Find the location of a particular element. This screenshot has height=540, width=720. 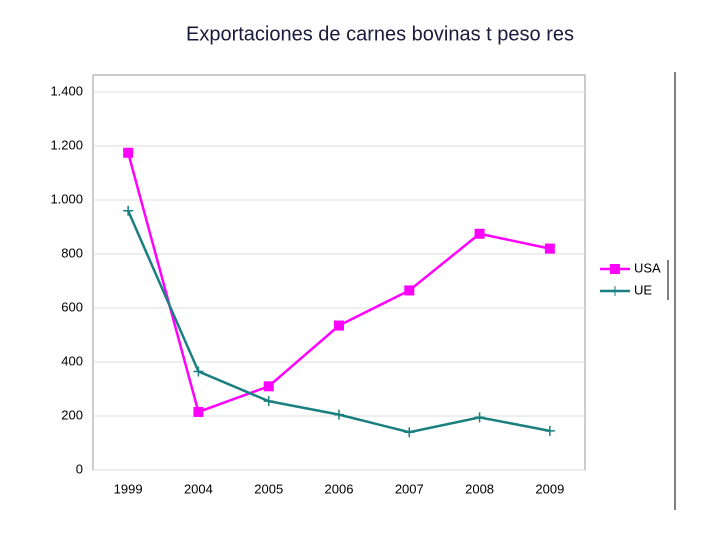

y-tick-label: 1.400 is located at coordinates (66, 90).